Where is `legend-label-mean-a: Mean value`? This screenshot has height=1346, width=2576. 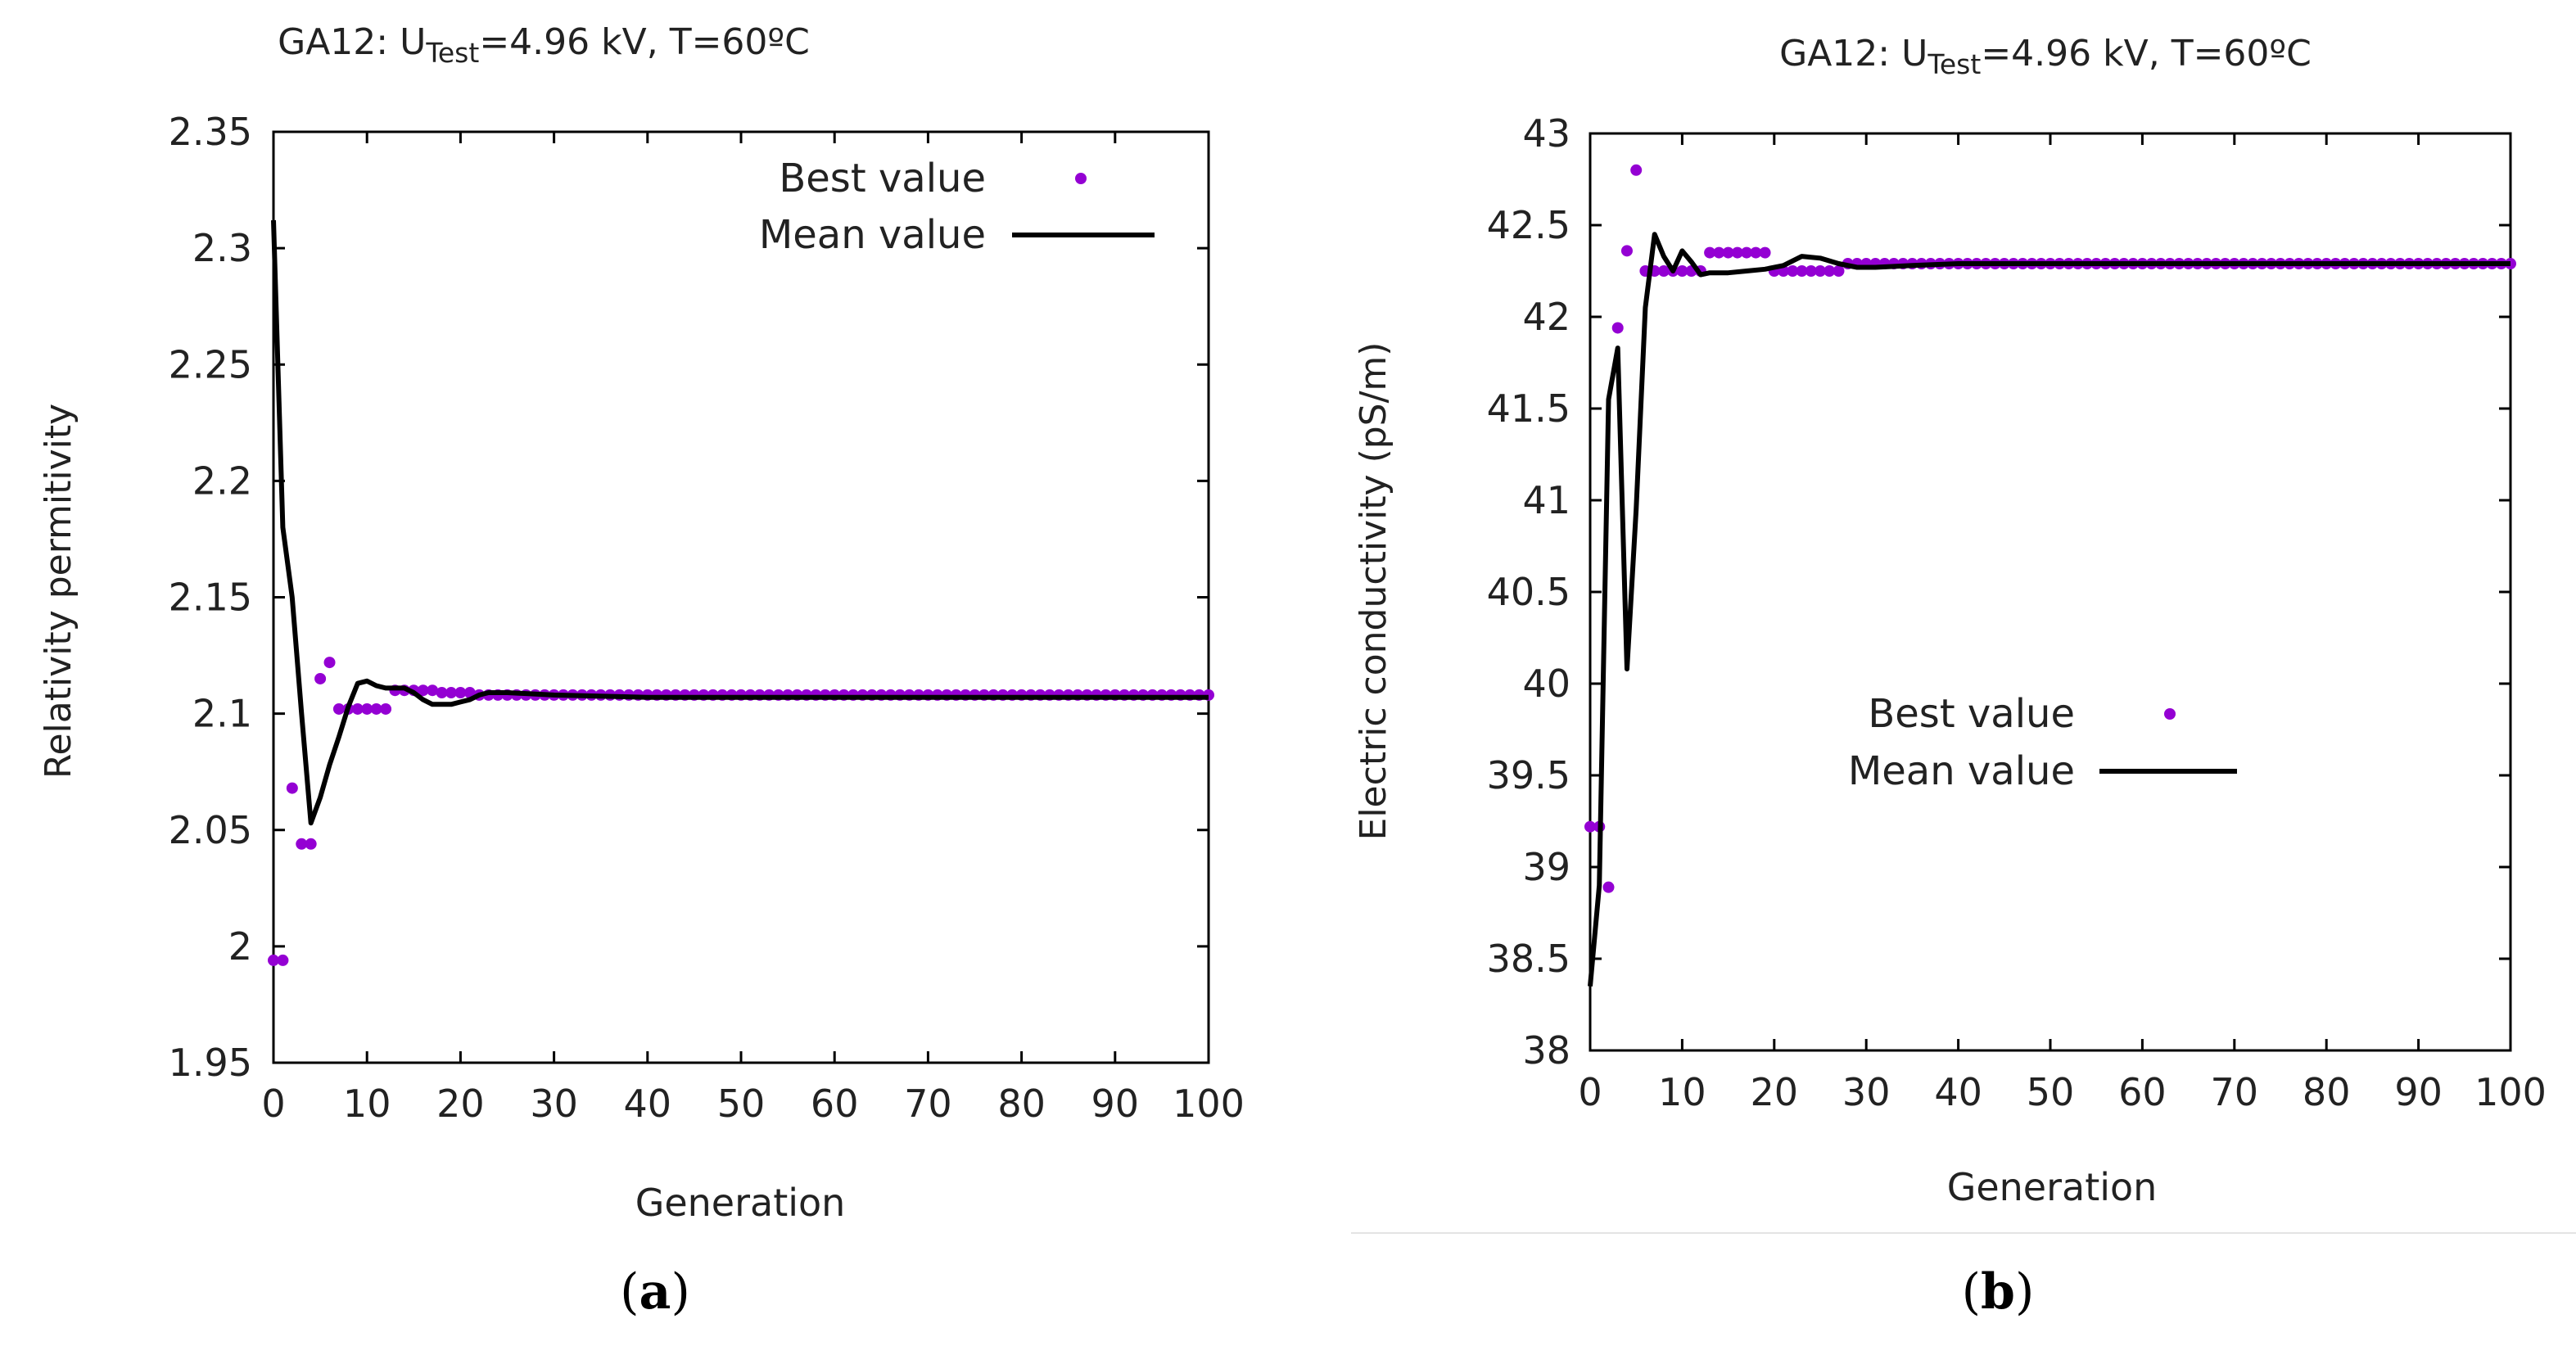
legend-label-mean-a: Mean value is located at coordinates (872, 235).